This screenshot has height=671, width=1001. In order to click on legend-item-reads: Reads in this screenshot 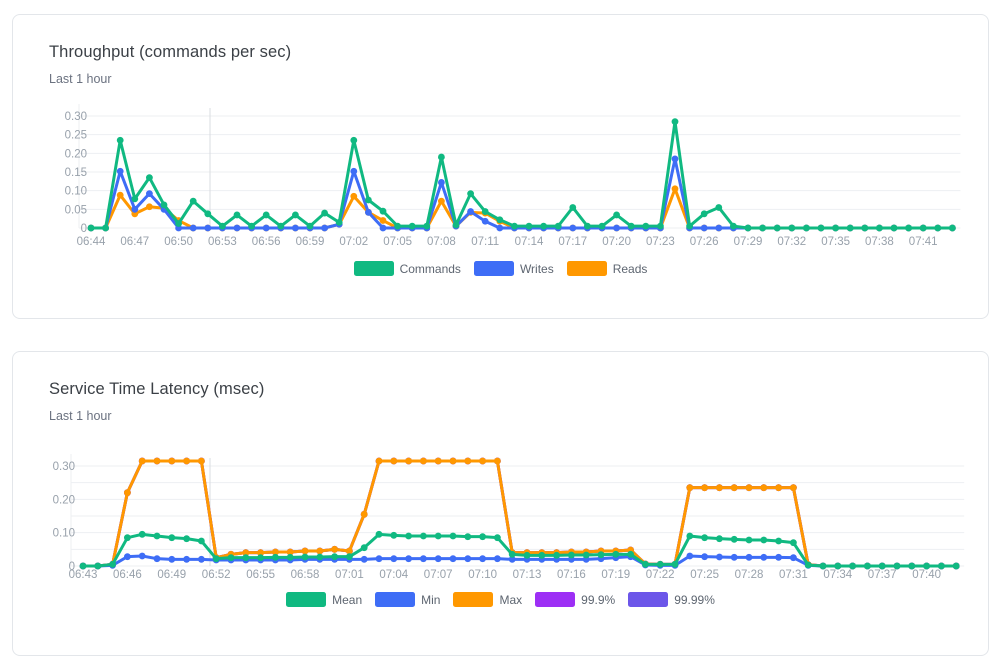, I will do `click(606, 268)`.